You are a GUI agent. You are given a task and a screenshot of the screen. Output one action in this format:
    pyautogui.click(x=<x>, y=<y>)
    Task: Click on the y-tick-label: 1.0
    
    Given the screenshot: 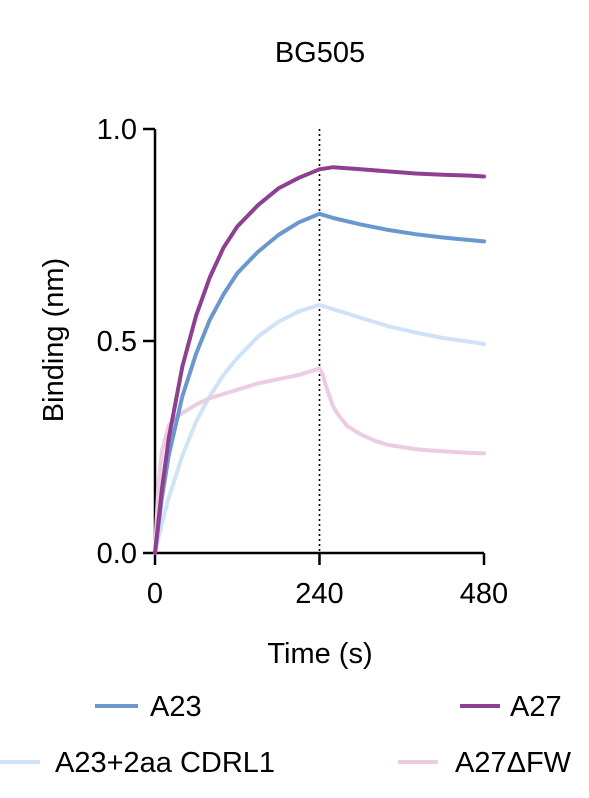 What is the action you would take?
    pyautogui.click(x=117, y=130)
    